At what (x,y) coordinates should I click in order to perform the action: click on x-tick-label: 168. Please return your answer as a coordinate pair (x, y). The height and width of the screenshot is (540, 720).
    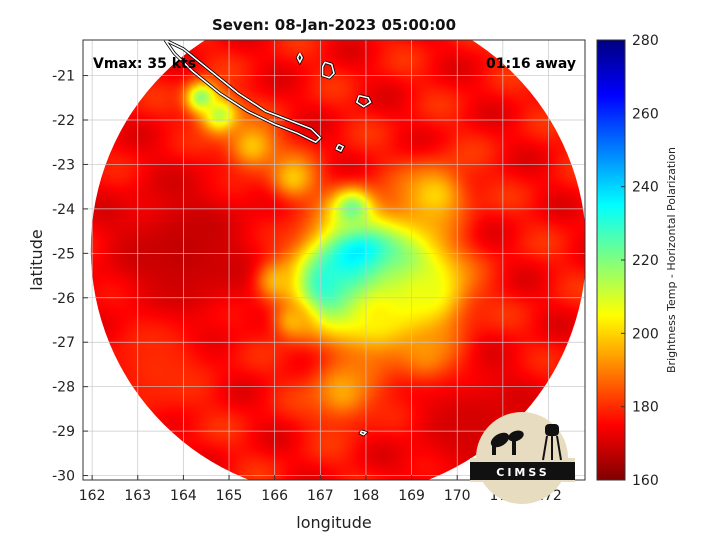
    Looking at the image, I should click on (366, 496).